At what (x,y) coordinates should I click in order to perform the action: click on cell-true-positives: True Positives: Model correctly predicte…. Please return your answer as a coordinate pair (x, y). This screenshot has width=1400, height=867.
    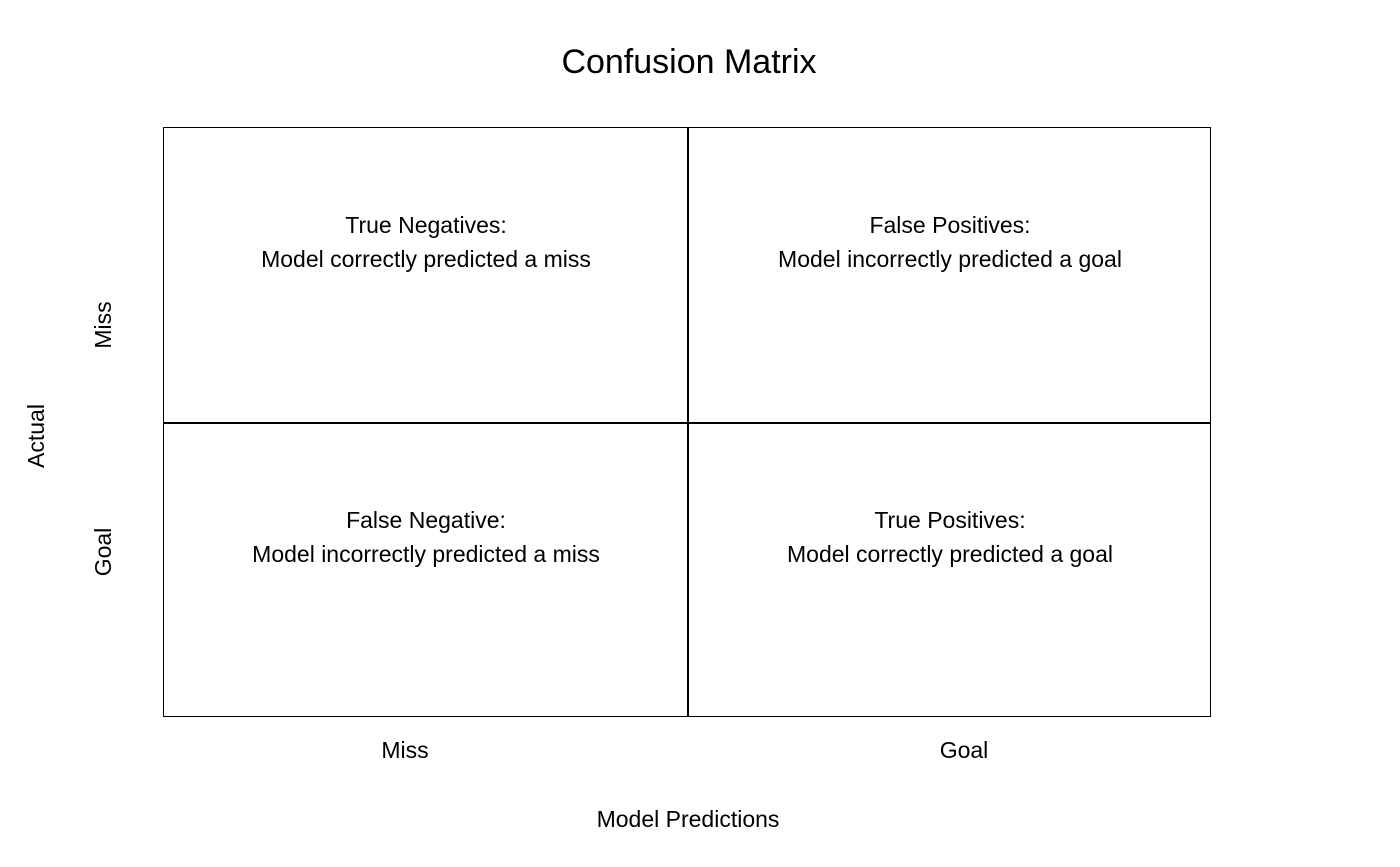
    Looking at the image, I should click on (950, 536).